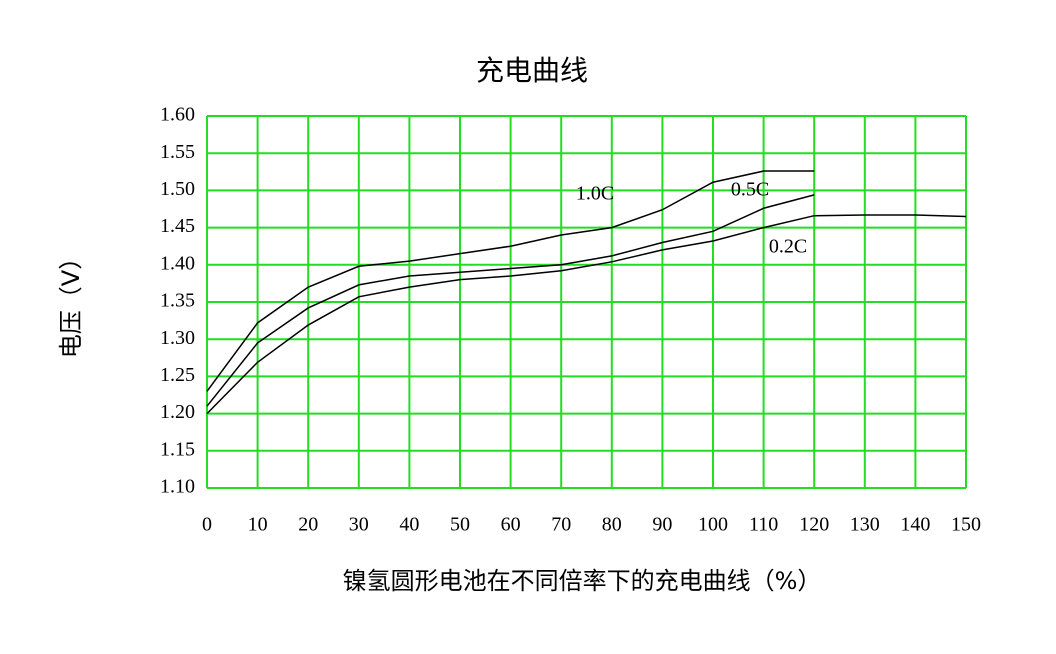  What do you see at coordinates (177, 189) in the screenshot?
I see `y-tick-label: 1.50` at bounding box center [177, 189].